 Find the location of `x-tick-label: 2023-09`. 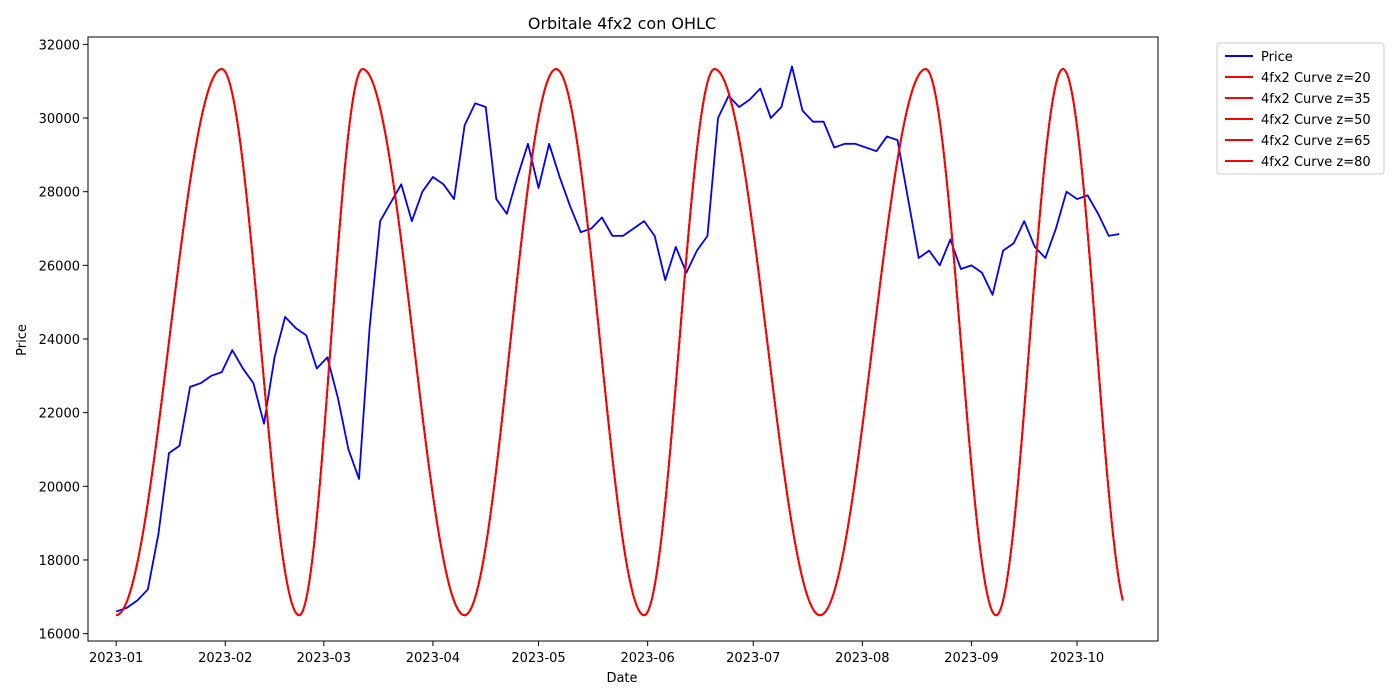

x-tick-label: 2023-09 is located at coordinates (971, 658).